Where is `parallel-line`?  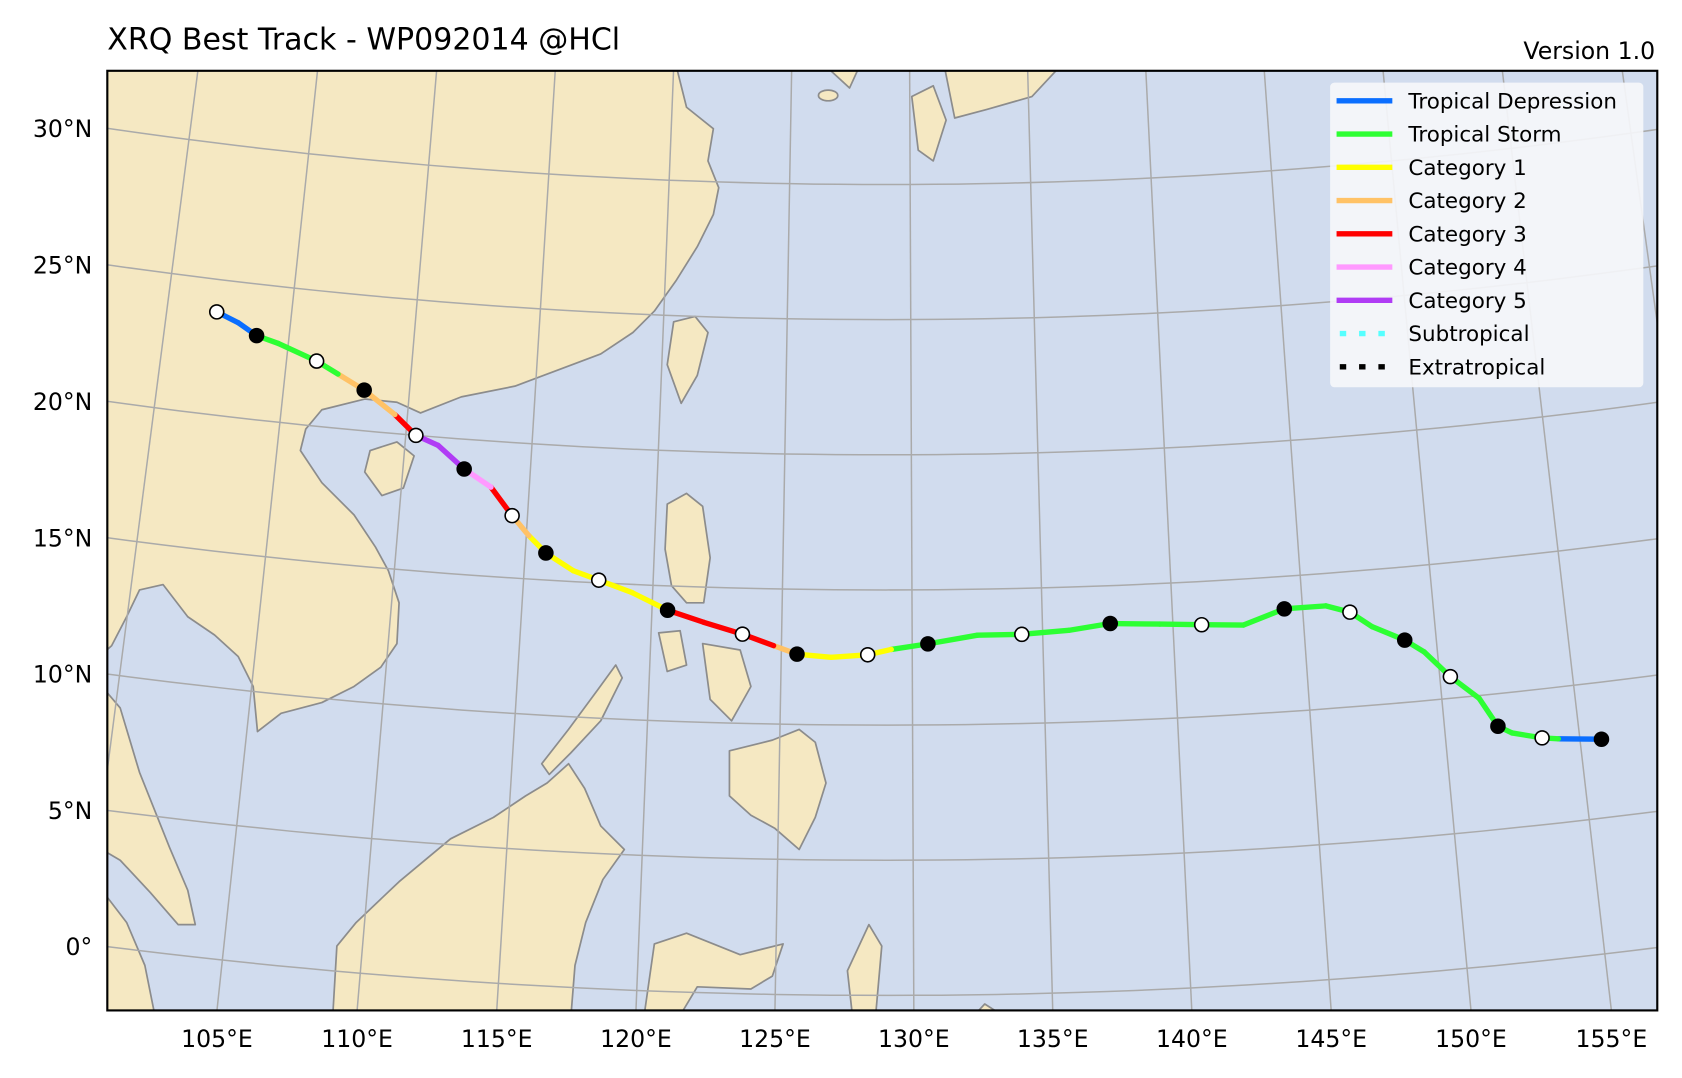 parallel-line is located at coordinates (841, 1063).